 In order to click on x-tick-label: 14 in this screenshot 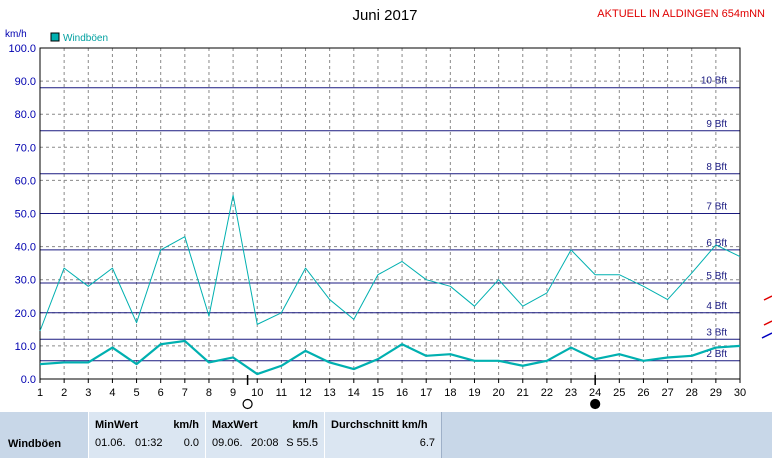, I will do `click(354, 393)`.